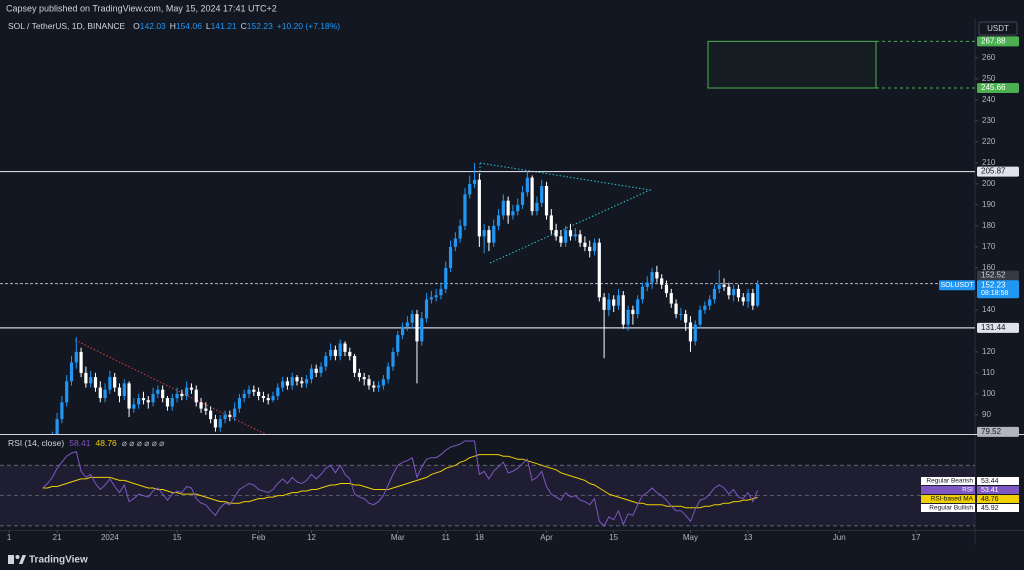 This screenshot has height=570, width=1024. I want to click on x-tick-label: 12, so click(311, 537).